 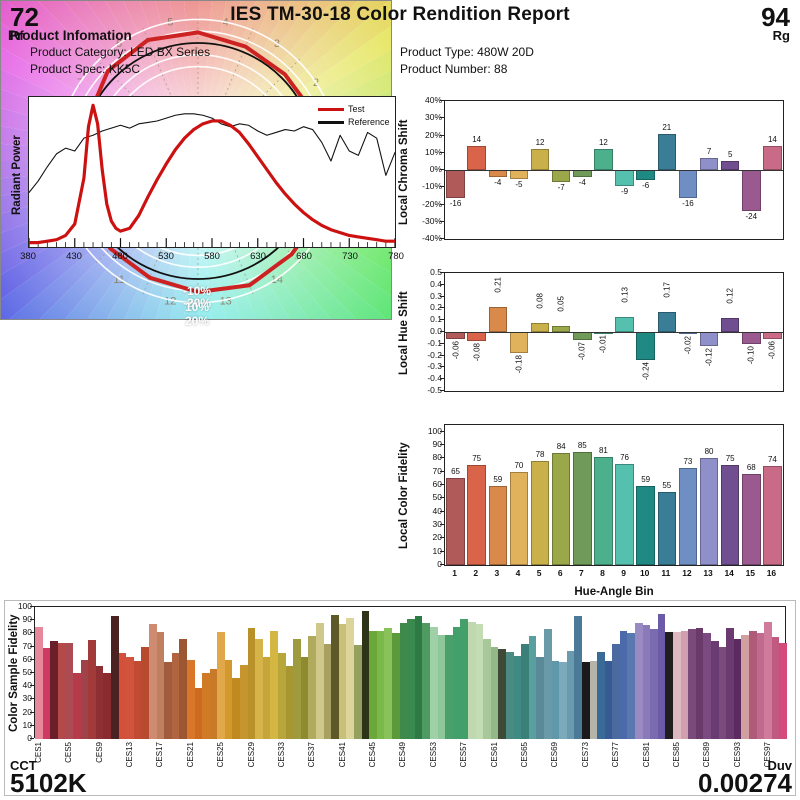 What do you see at coordinates (404, 172) in the screenshot?
I see `chroma-y-axis-label: Local Chroma Shift` at bounding box center [404, 172].